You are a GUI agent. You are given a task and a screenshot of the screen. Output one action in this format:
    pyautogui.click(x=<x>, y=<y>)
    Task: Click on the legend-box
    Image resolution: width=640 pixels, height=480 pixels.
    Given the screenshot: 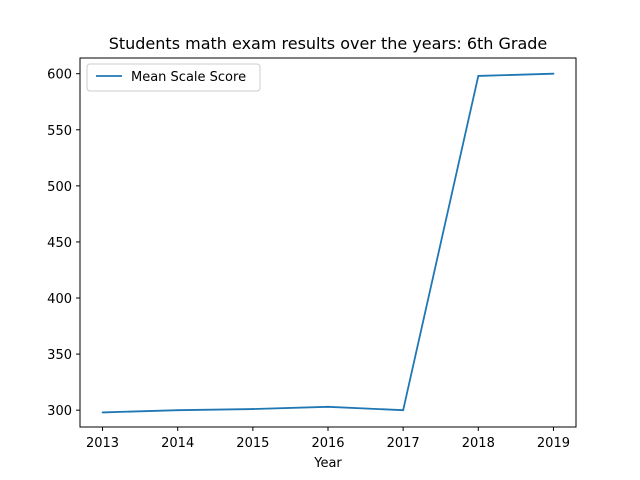 What is the action you would take?
    pyautogui.click(x=173, y=77)
    